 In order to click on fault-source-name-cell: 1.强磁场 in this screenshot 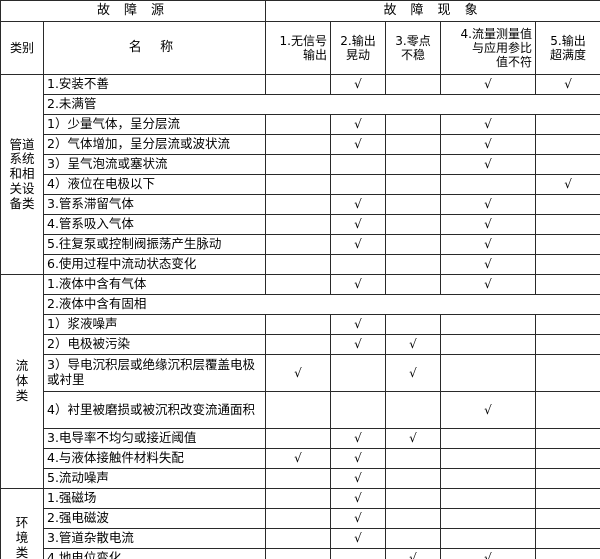, I will do `click(154, 498)`.